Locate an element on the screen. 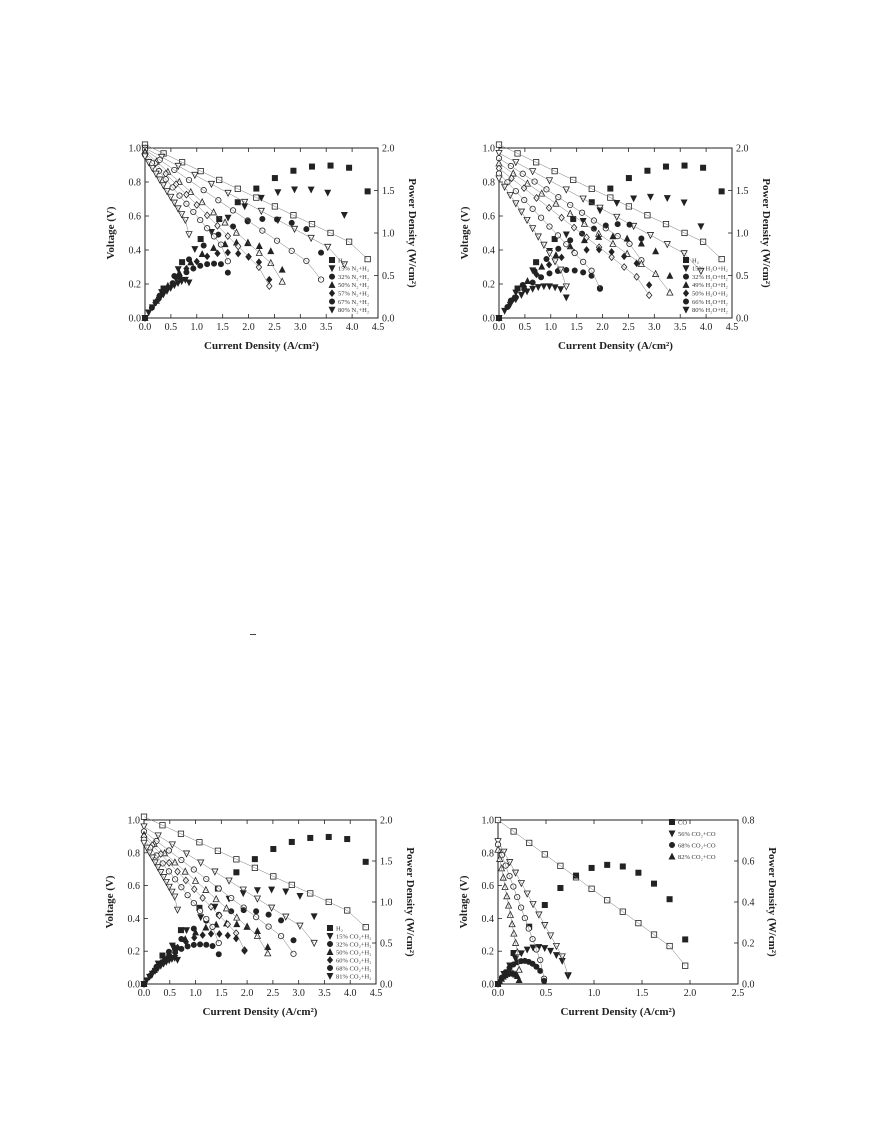  y-tick-label: 0.4 is located at coordinates (488, 919).